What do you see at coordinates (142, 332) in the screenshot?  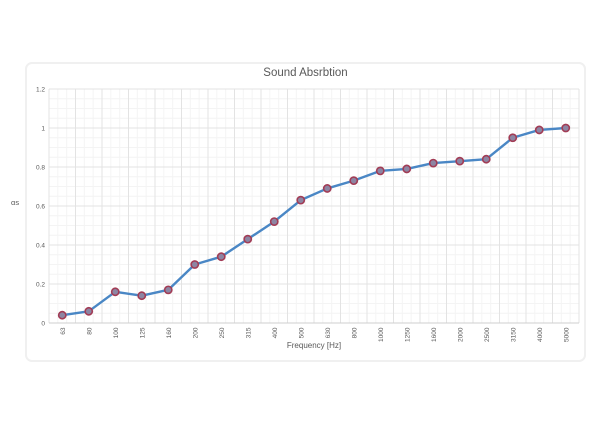 I see `x-tick-label: 125` at bounding box center [142, 332].